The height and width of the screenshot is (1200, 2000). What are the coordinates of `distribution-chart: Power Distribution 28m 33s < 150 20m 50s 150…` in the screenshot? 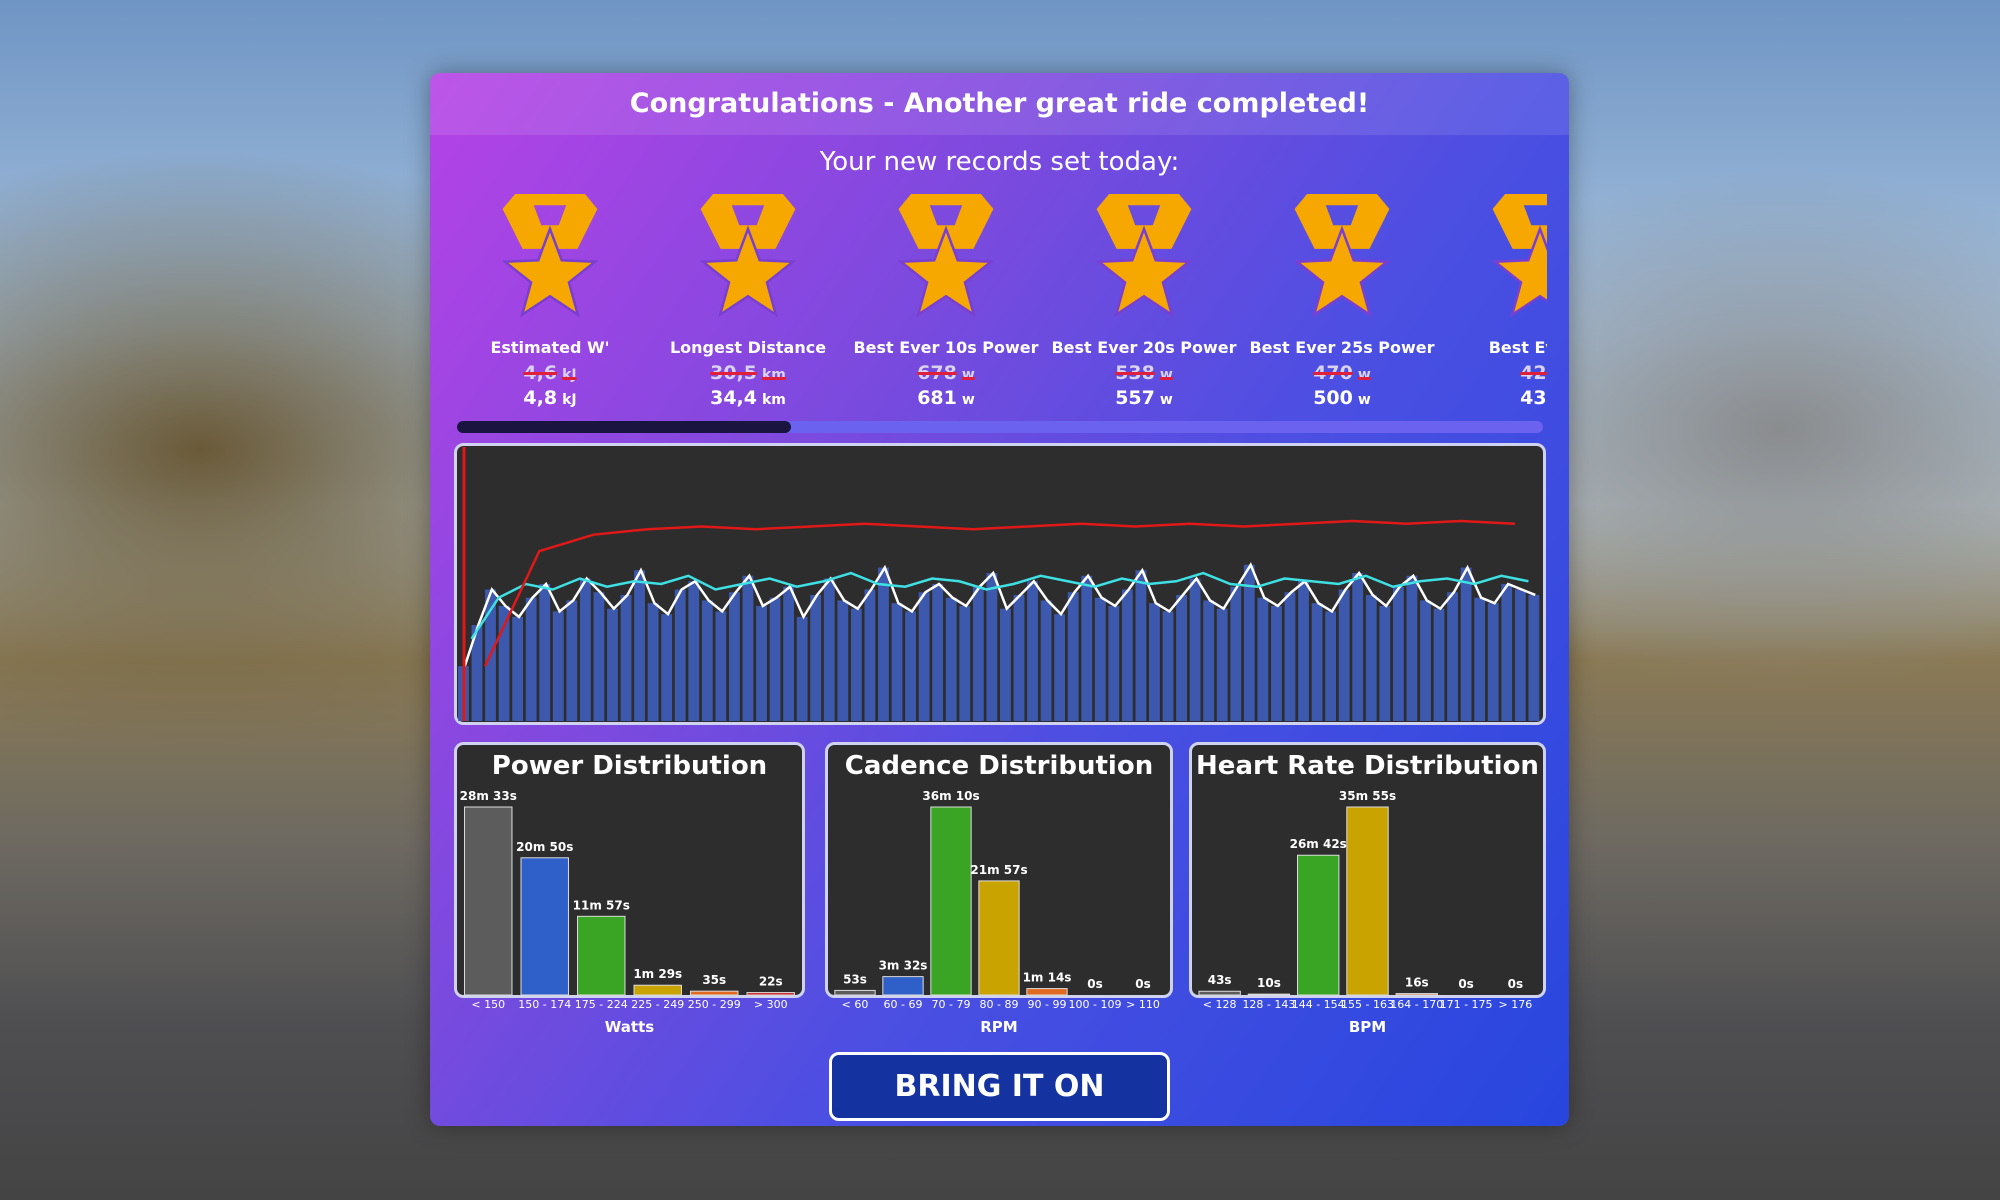 It's located at (629, 889).